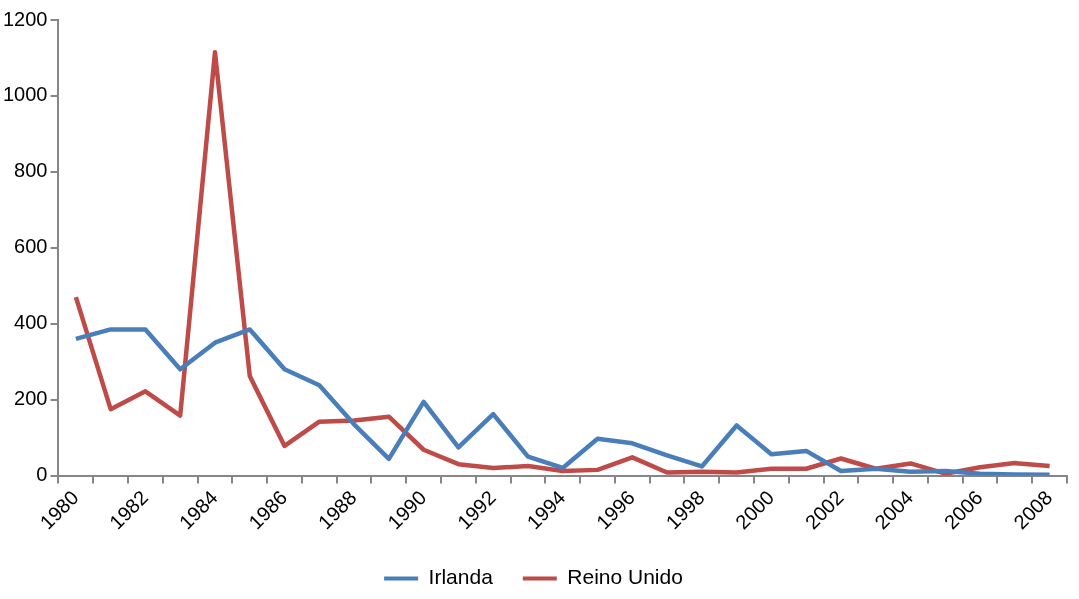 The width and height of the screenshot is (1079, 599). I want to click on legend-label: Reino Unido, so click(625, 577).